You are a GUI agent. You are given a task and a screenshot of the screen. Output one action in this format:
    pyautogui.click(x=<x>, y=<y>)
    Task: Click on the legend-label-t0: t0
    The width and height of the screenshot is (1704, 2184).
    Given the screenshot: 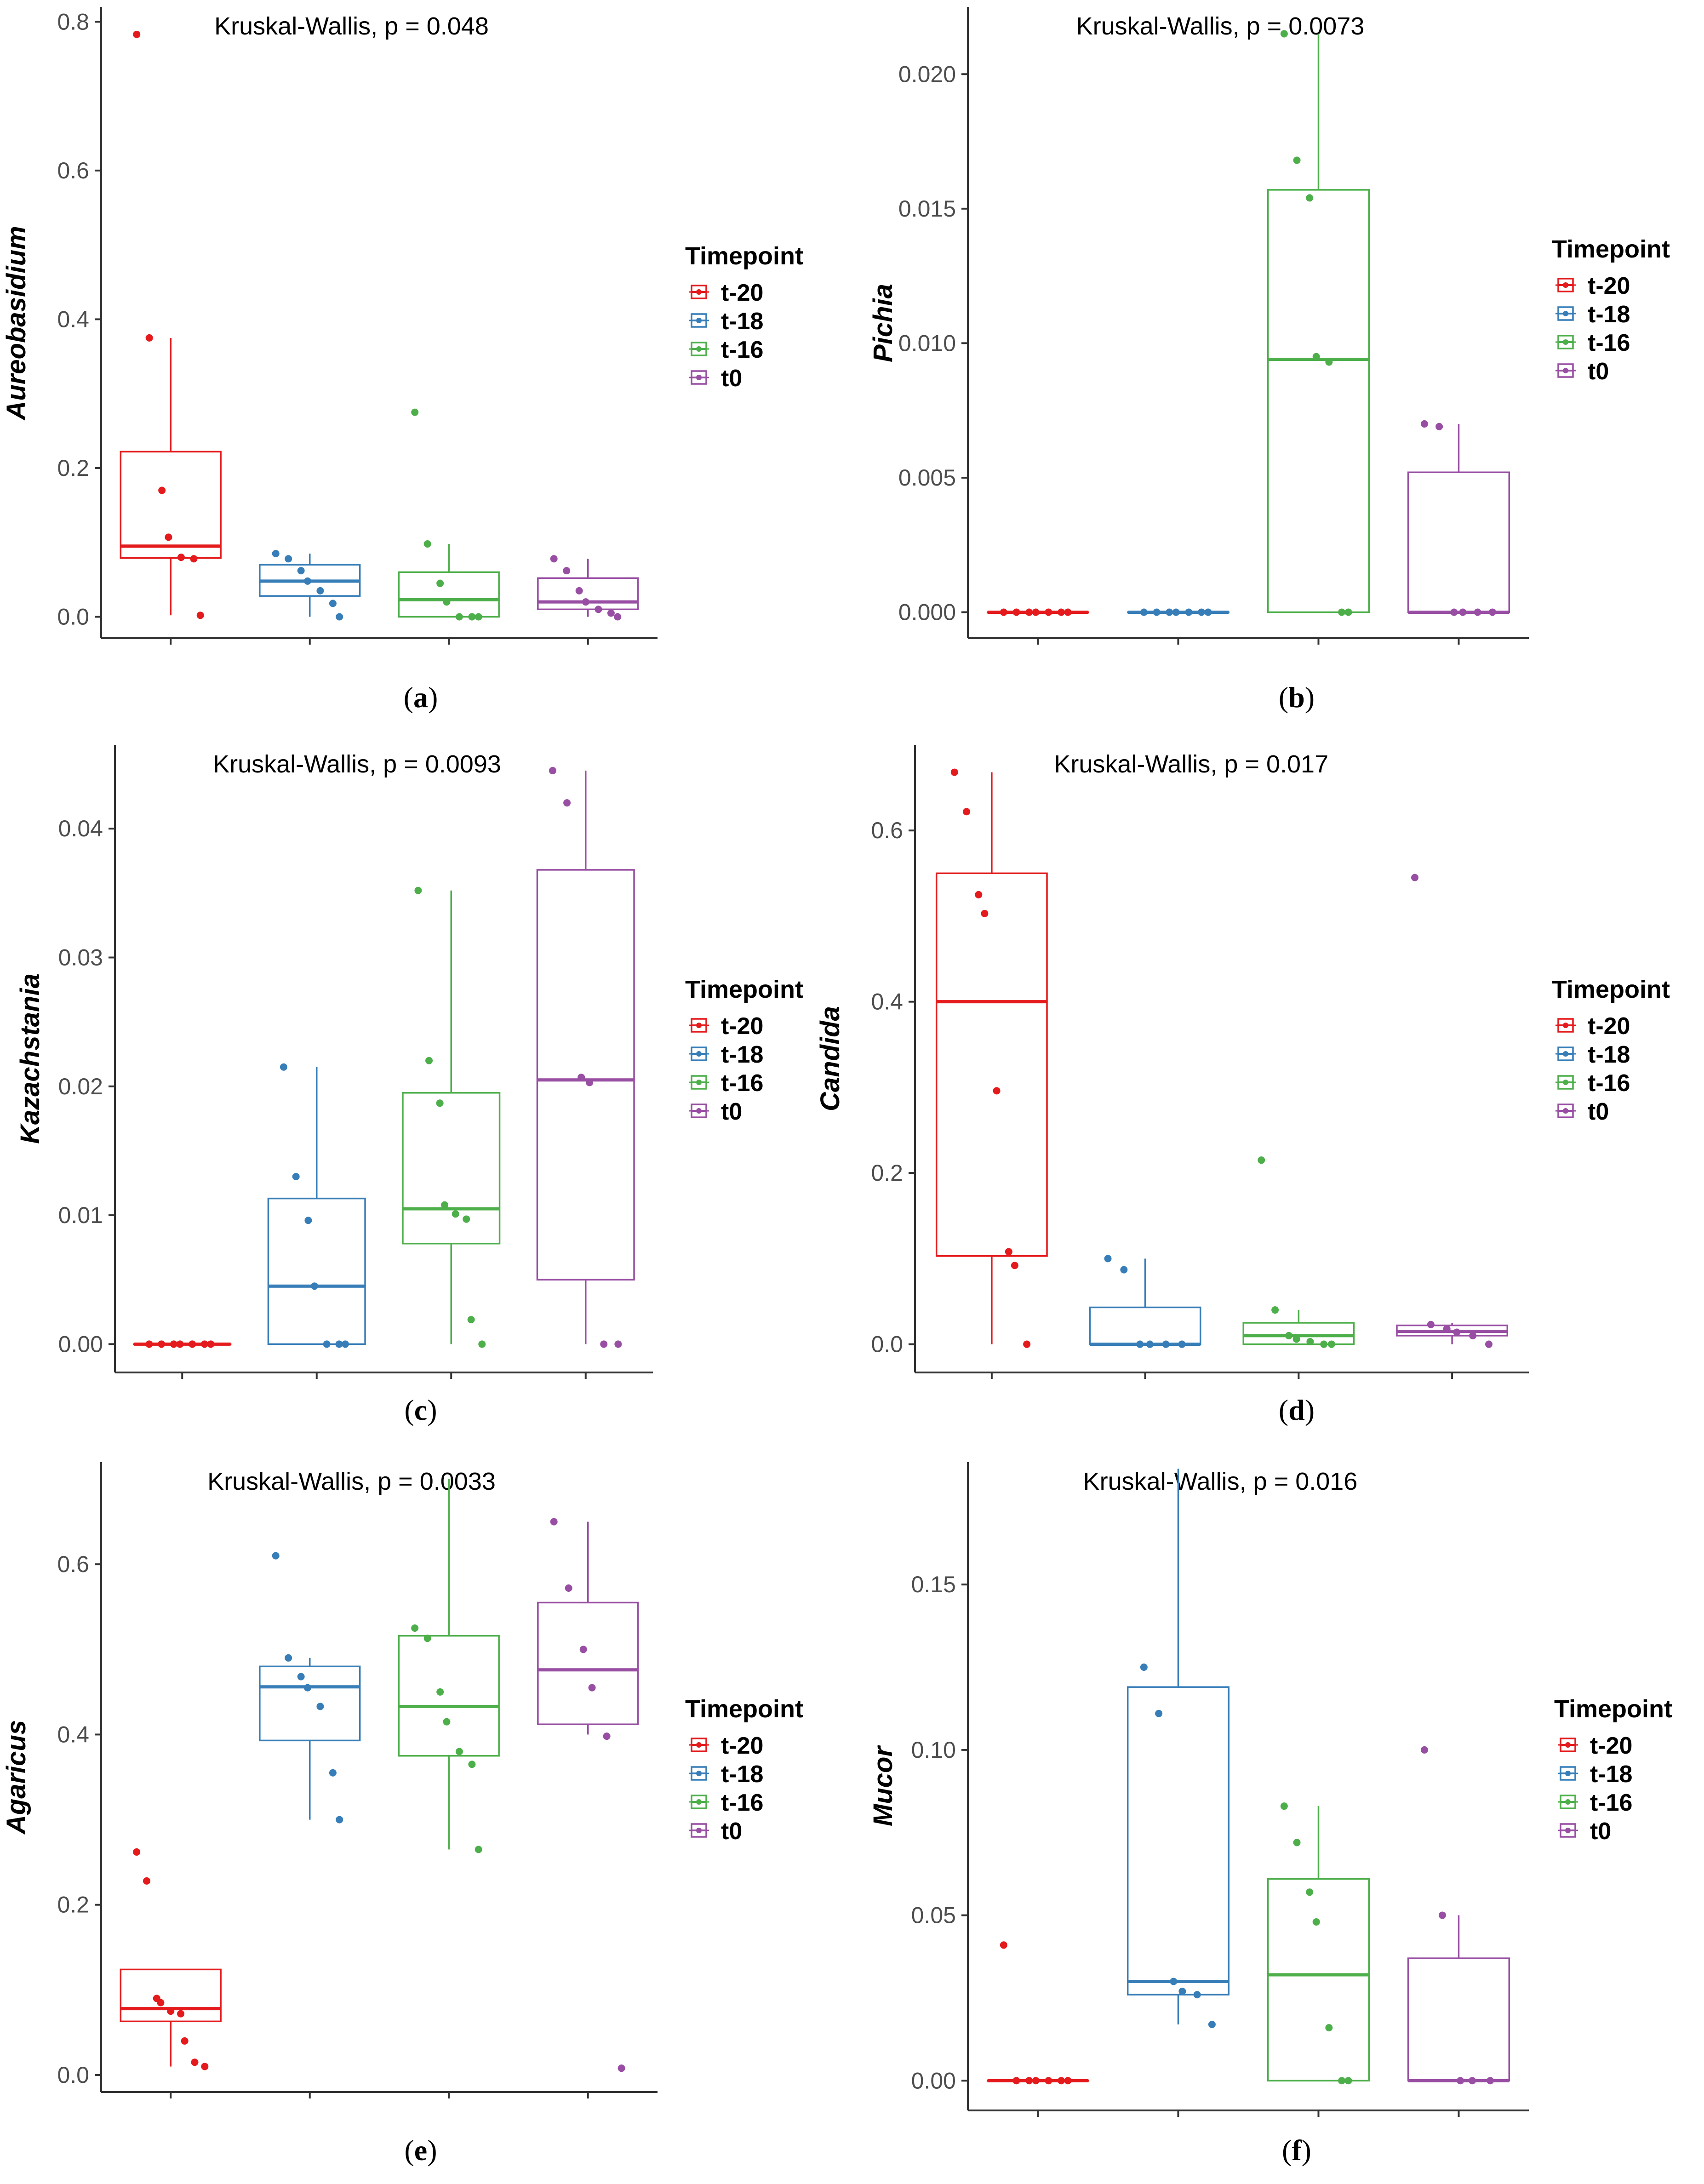 What is the action you would take?
    pyautogui.click(x=1598, y=371)
    